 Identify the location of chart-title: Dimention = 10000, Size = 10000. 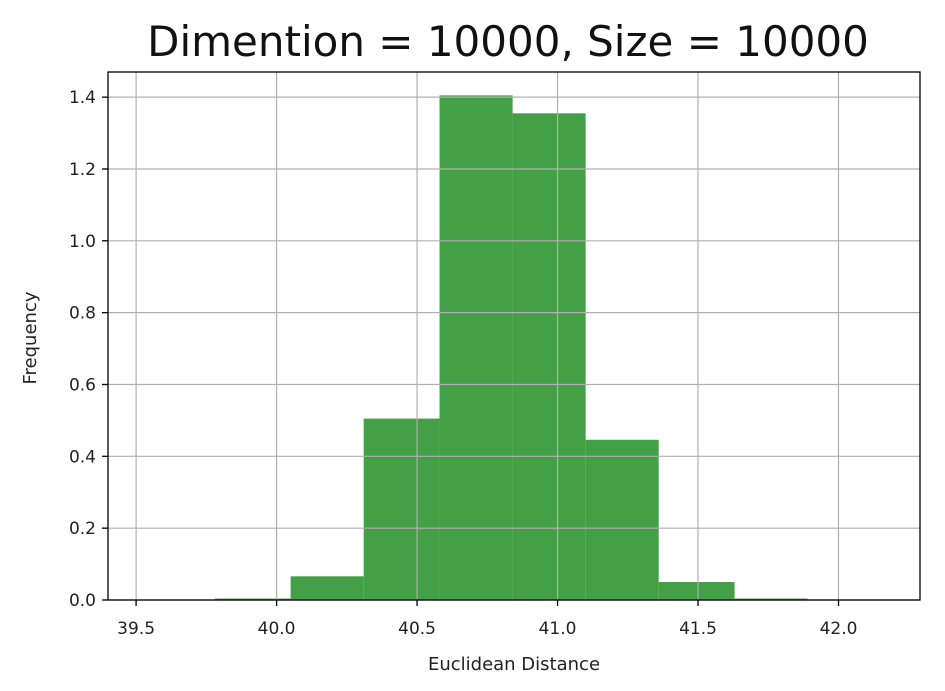
(508, 41).